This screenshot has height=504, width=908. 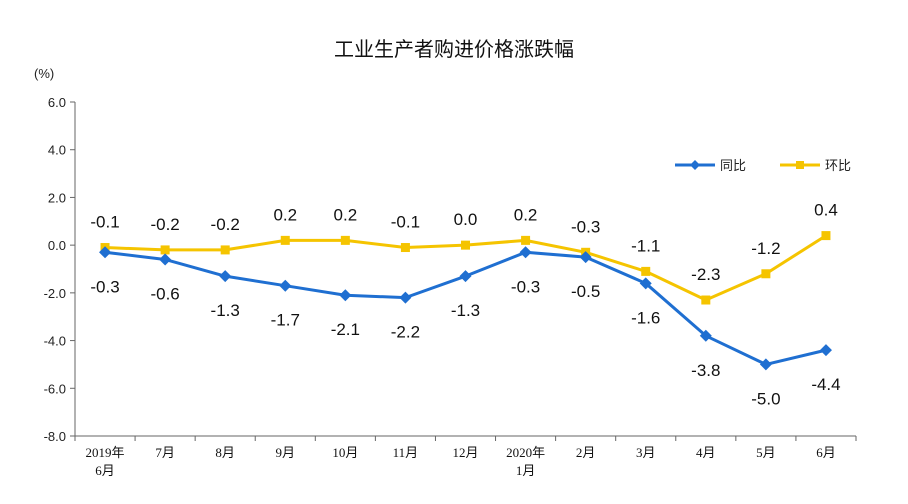 I want to click on data-label: -0.6, so click(x=164, y=293).